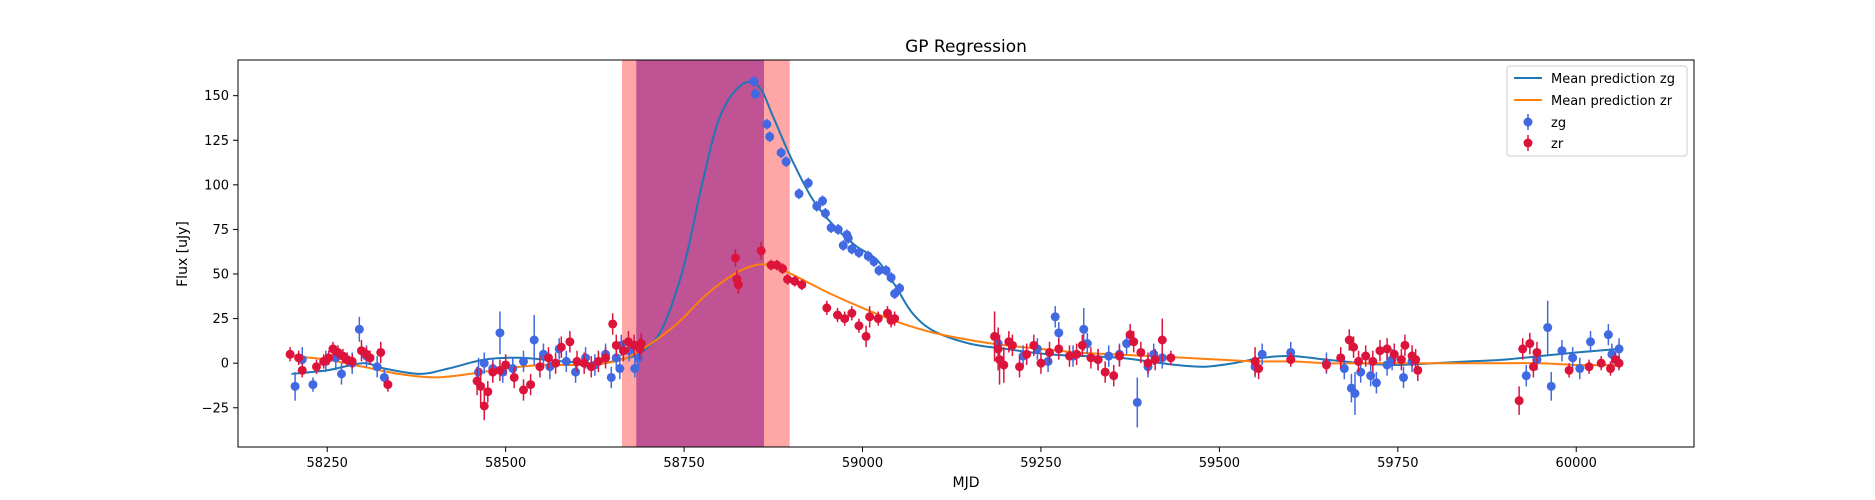 The image size is (1875, 500). I want to click on x-tick-label-58750: 58750, so click(683, 463).